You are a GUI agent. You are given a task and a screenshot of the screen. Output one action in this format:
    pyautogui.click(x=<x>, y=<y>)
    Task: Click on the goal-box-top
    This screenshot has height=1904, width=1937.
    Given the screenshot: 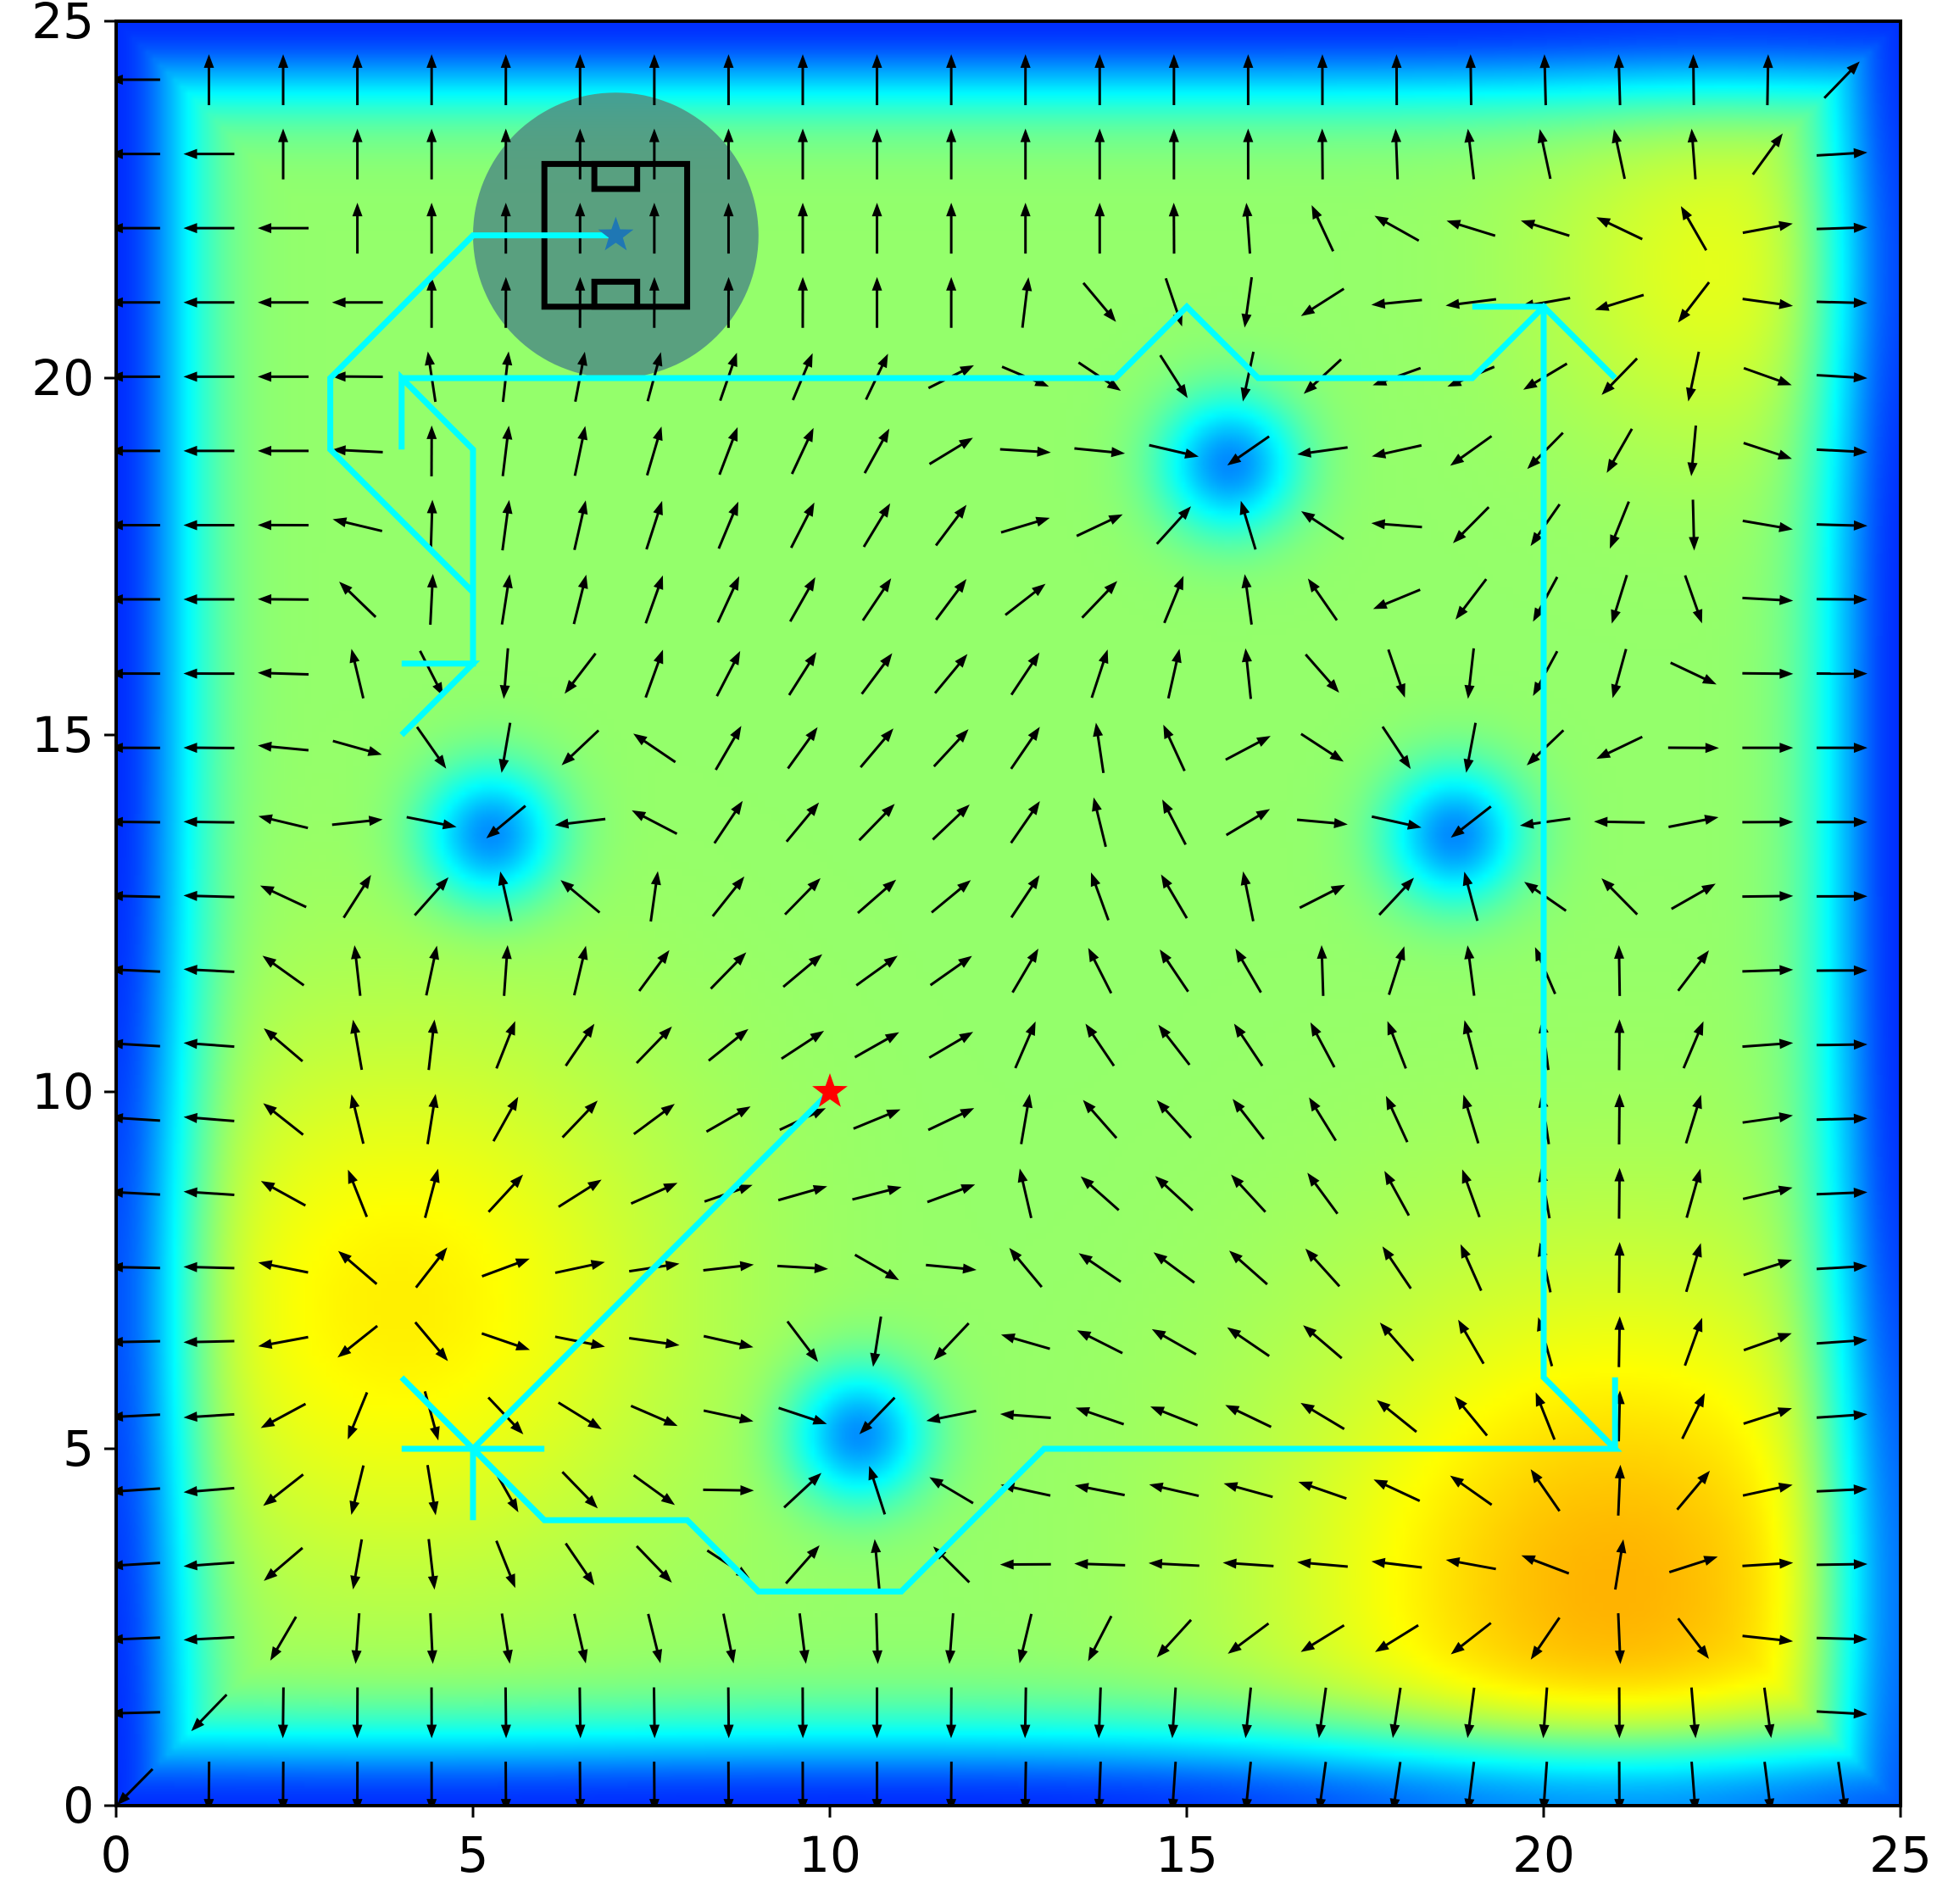 What is the action you would take?
    pyautogui.click(x=616, y=176)
    